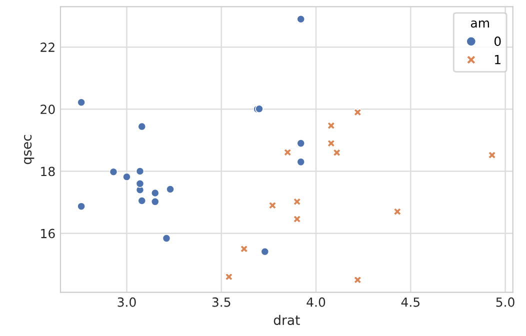 This screenshot has width=526, height=336. Describe the element at coordinates (410, 302) in the screenshot. I see `x-tick-label: 4.5` at that location.